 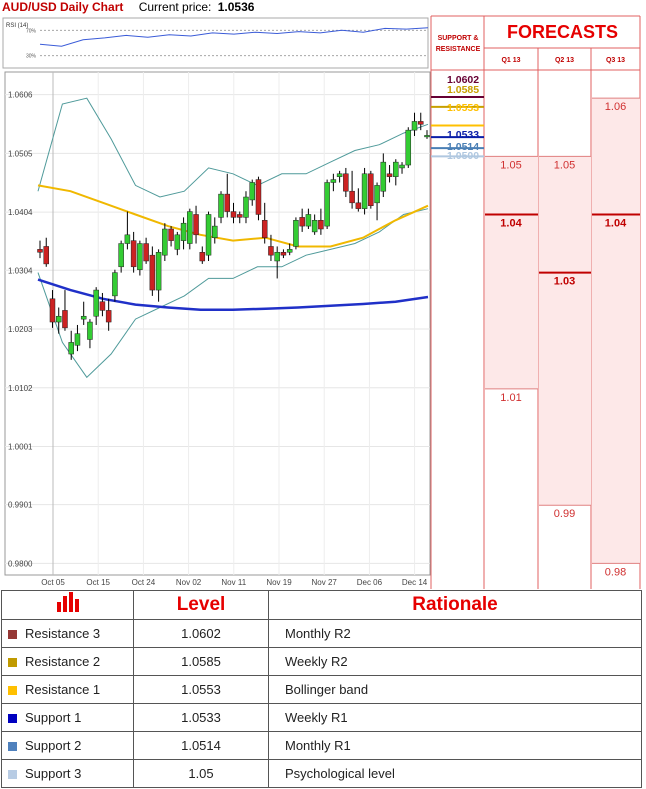 I want to click on y-tick-label: 0.9800, so click(x=20, y=563).